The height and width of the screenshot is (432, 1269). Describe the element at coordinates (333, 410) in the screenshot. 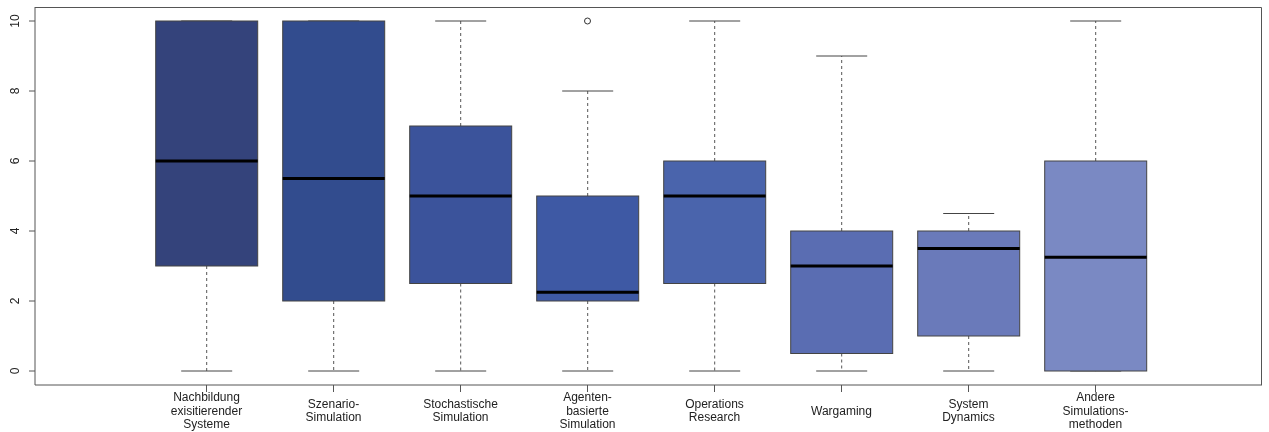

I see `x-tick-label: Szenario- Simulation` at that location.